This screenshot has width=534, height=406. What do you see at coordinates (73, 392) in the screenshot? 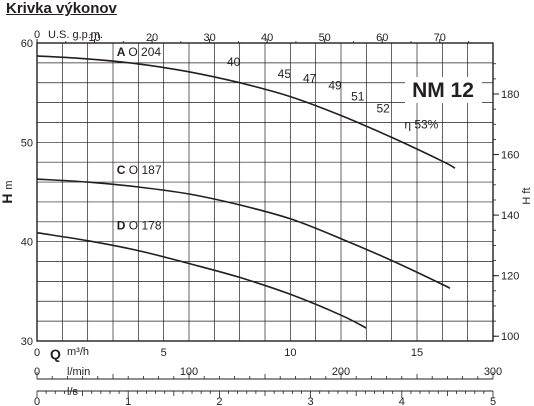
I see `ls-scale-label: l/s` at bounding box center [73, 392].